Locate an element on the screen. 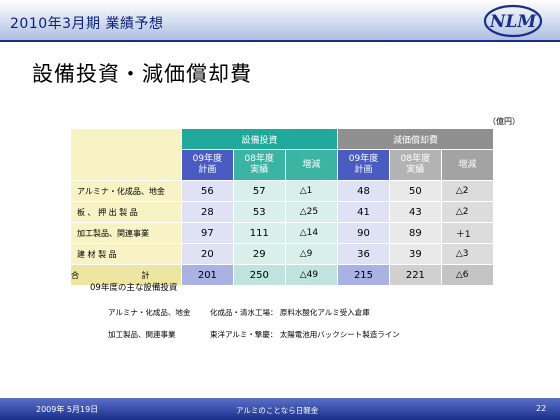 The width and height of the screenshot is (560, 420). capex-actual-cell: 53 is located at coordinates (259, 212).